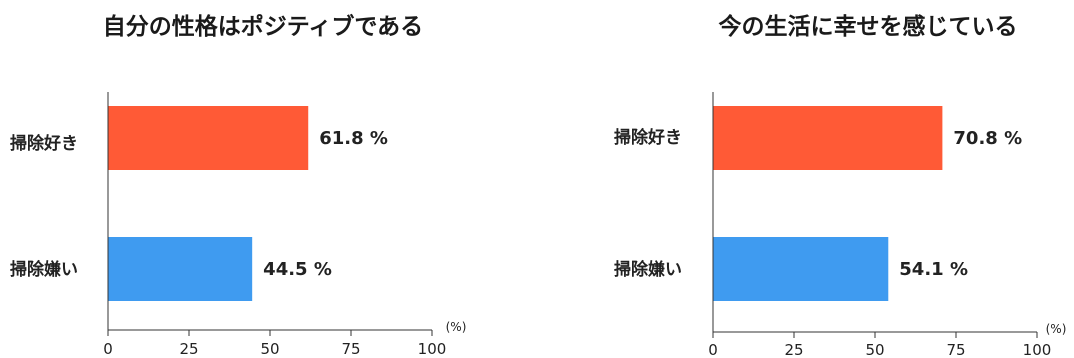  What do you see at coordinates (432, 349) in the screenshot?
I see `chart-left-tick-label-4: 100` at bounding box center [432, 349].